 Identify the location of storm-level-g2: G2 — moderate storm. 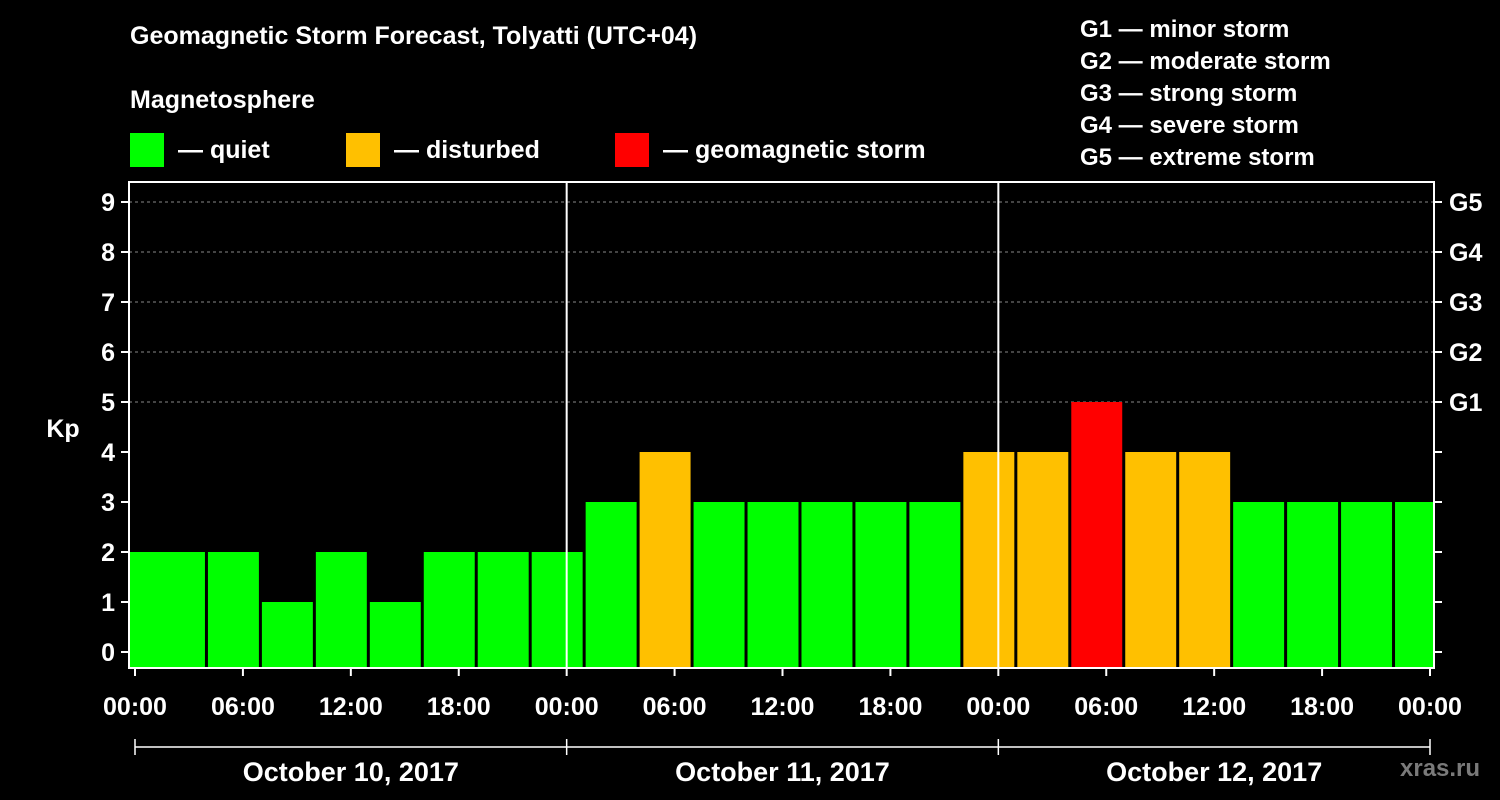
(1205, 61).